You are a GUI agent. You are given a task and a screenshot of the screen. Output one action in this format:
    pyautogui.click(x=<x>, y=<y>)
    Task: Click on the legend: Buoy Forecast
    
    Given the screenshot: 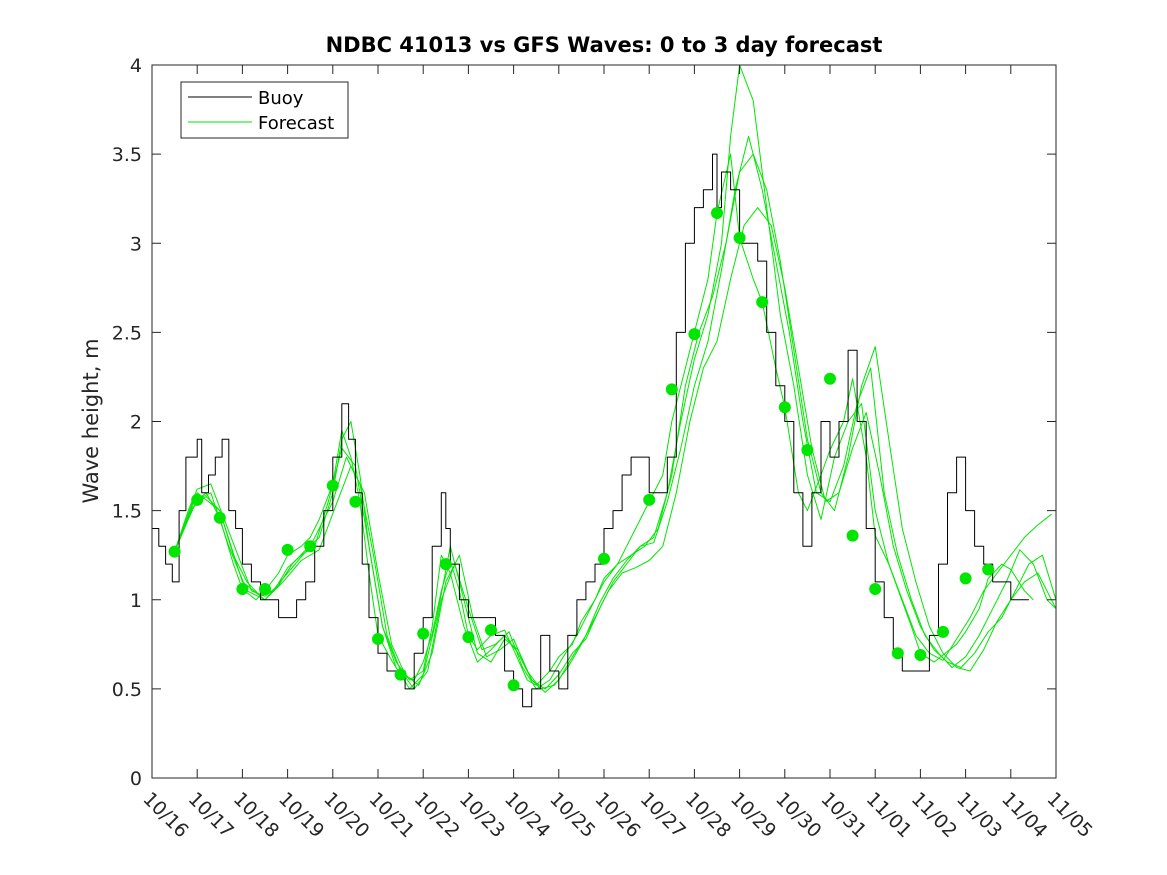 What is the action you would take?
    pyautogui.click(x=264, y=110)
    